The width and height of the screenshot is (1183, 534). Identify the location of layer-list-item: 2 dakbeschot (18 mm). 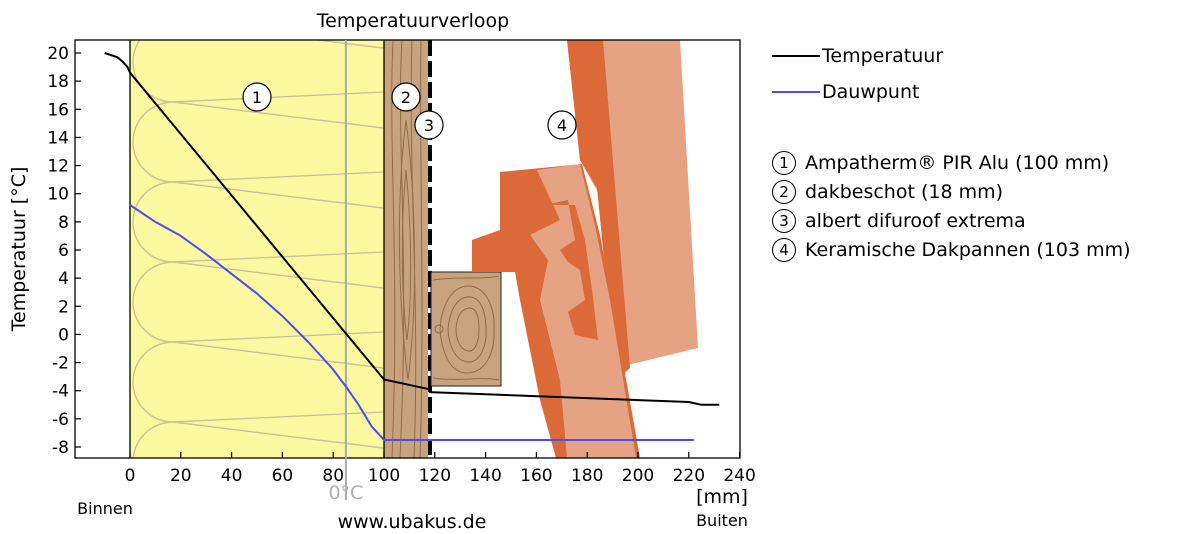
(951, 191).